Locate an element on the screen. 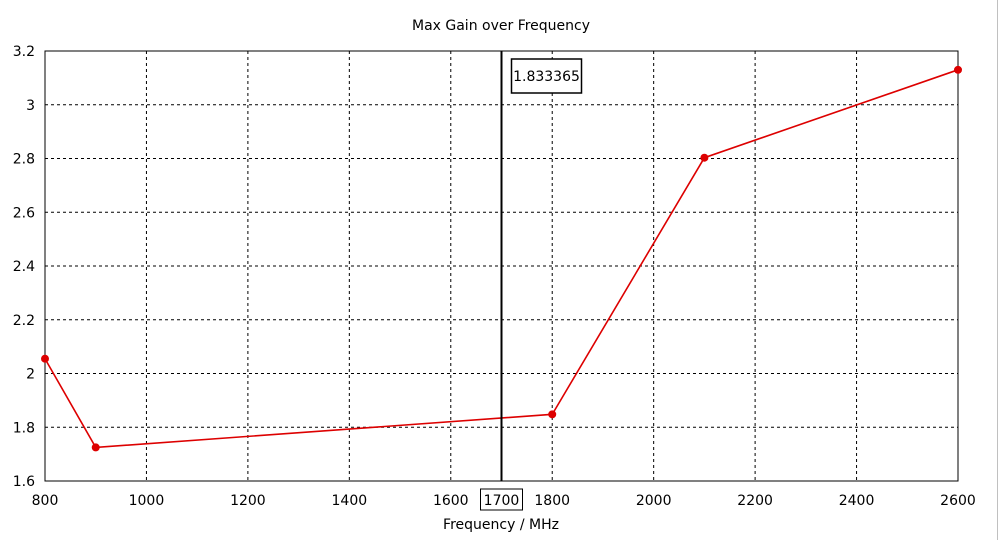 This screenshot has width=998, height=540. y-tick-label: 3 is located at coordinates (30, 106).